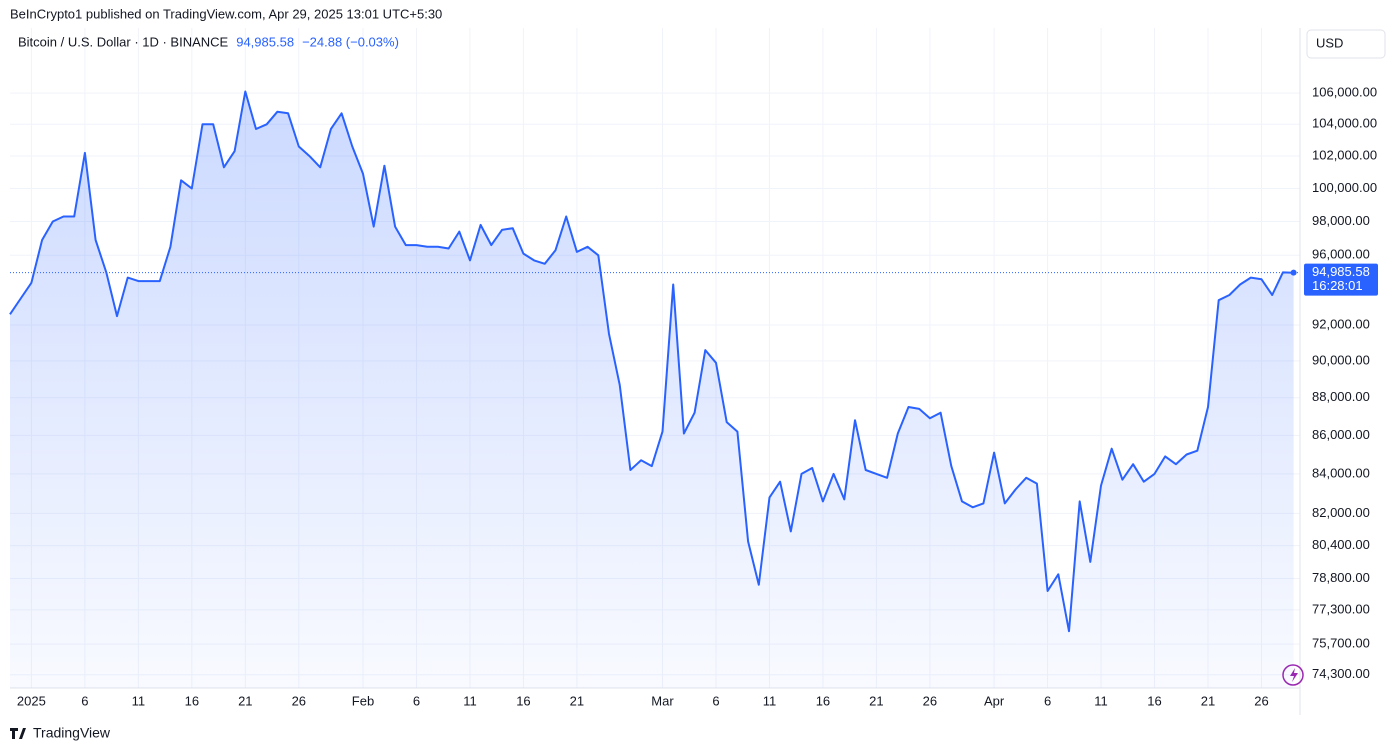 Image resolution: width=1400 pixels, height=751 pixels. I want to click on y-tick-label: 86,000.00, so click(1341, 434).